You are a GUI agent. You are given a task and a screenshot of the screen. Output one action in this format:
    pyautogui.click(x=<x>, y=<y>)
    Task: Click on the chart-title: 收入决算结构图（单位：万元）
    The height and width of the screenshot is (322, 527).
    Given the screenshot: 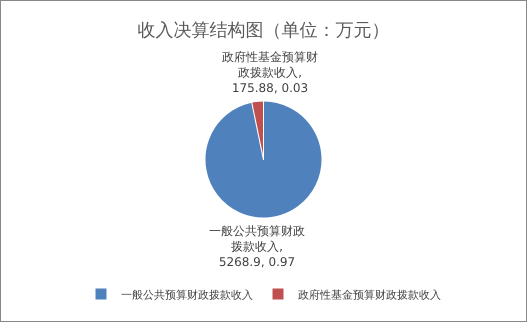 What is the action you would take?
    pyautogui.click(x=264, y=30)
    